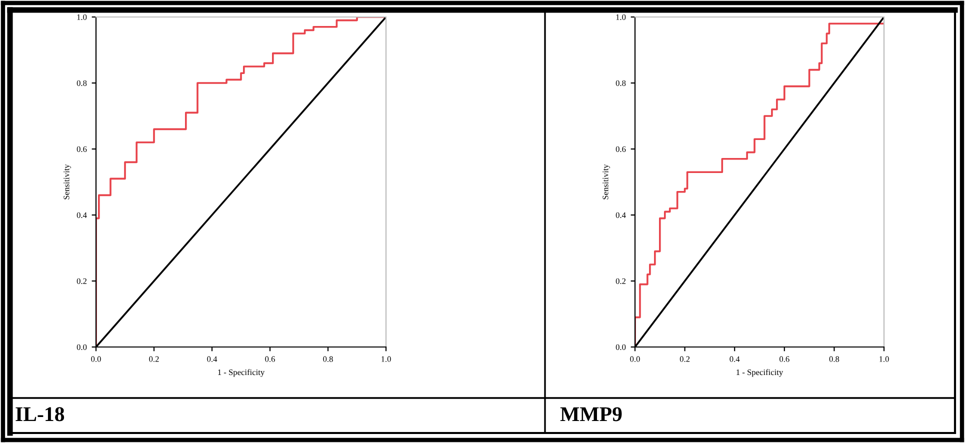 The image size is (965, 443). Describe the element at coordinates (40, 414) in the screenshot. I see `text: IL-18` at that location.